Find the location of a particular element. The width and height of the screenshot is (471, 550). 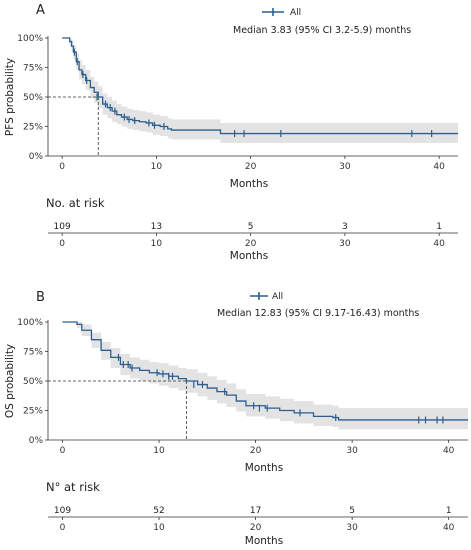

panel-a-y-axis-title: PFS probability is located at coordinates (10, 97).